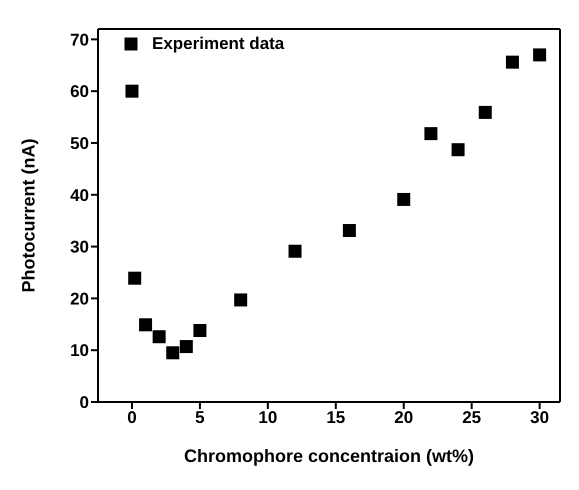 The image size is (579, 490). I want to click on x-axis-title: Chromophore concentraion (wt%), so click(329, 456).